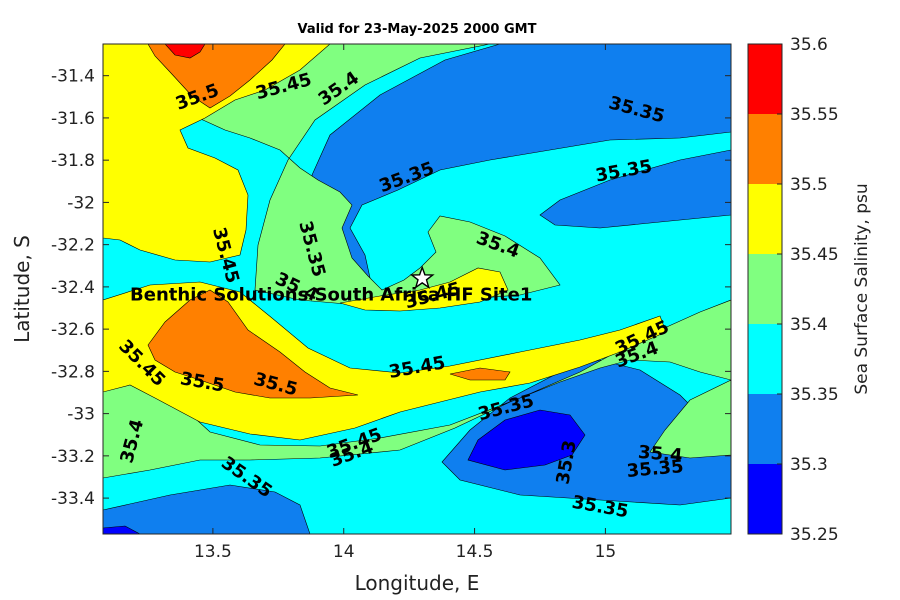 The width and height of the screenshot is (900, 600). I want to click on y-tick-label: -31.4, so click(73, 77).